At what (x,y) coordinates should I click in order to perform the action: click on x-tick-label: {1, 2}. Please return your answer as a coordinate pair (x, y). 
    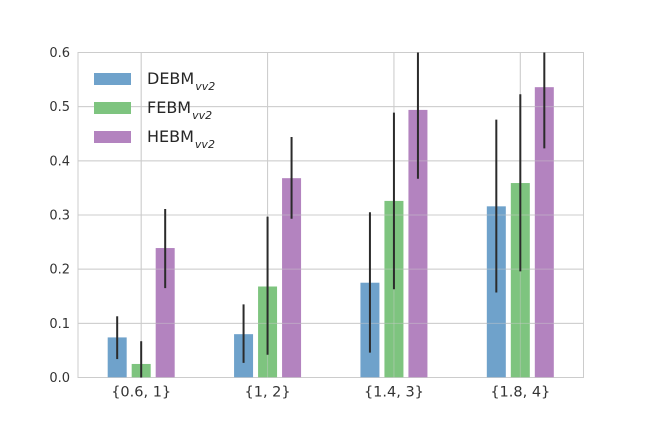
    Looking at the image, I should click on (268, 393).